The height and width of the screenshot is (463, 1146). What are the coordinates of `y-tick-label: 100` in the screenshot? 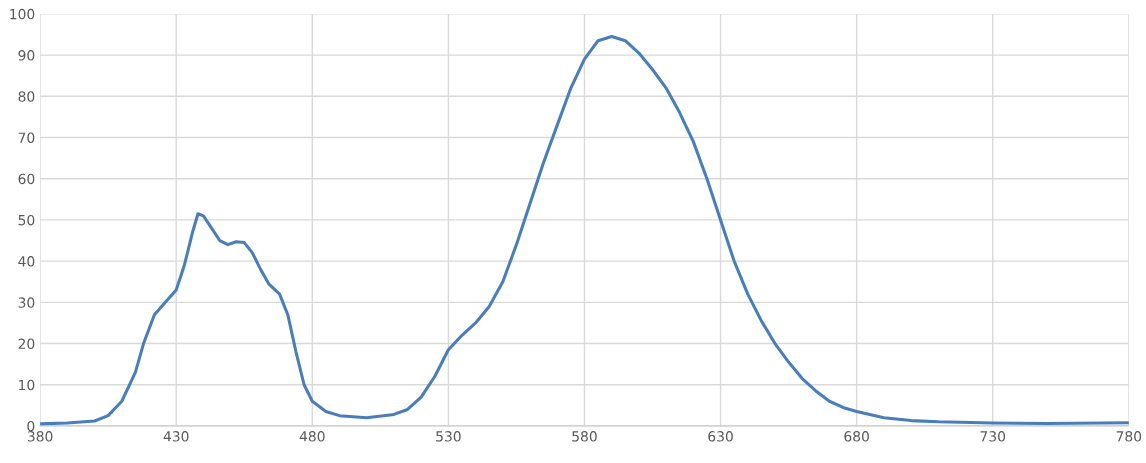 It's located at (22, 14).